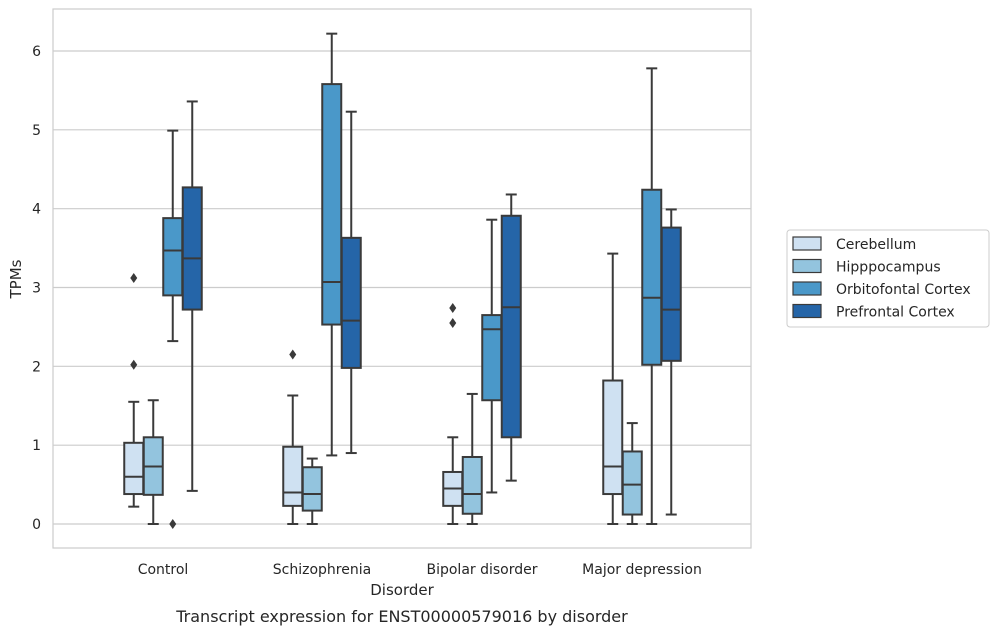  What do you see at coordinates (402, 590) in the screenshot?
I see `x-axis-label: Disorder` at bounding box center [402, 590].